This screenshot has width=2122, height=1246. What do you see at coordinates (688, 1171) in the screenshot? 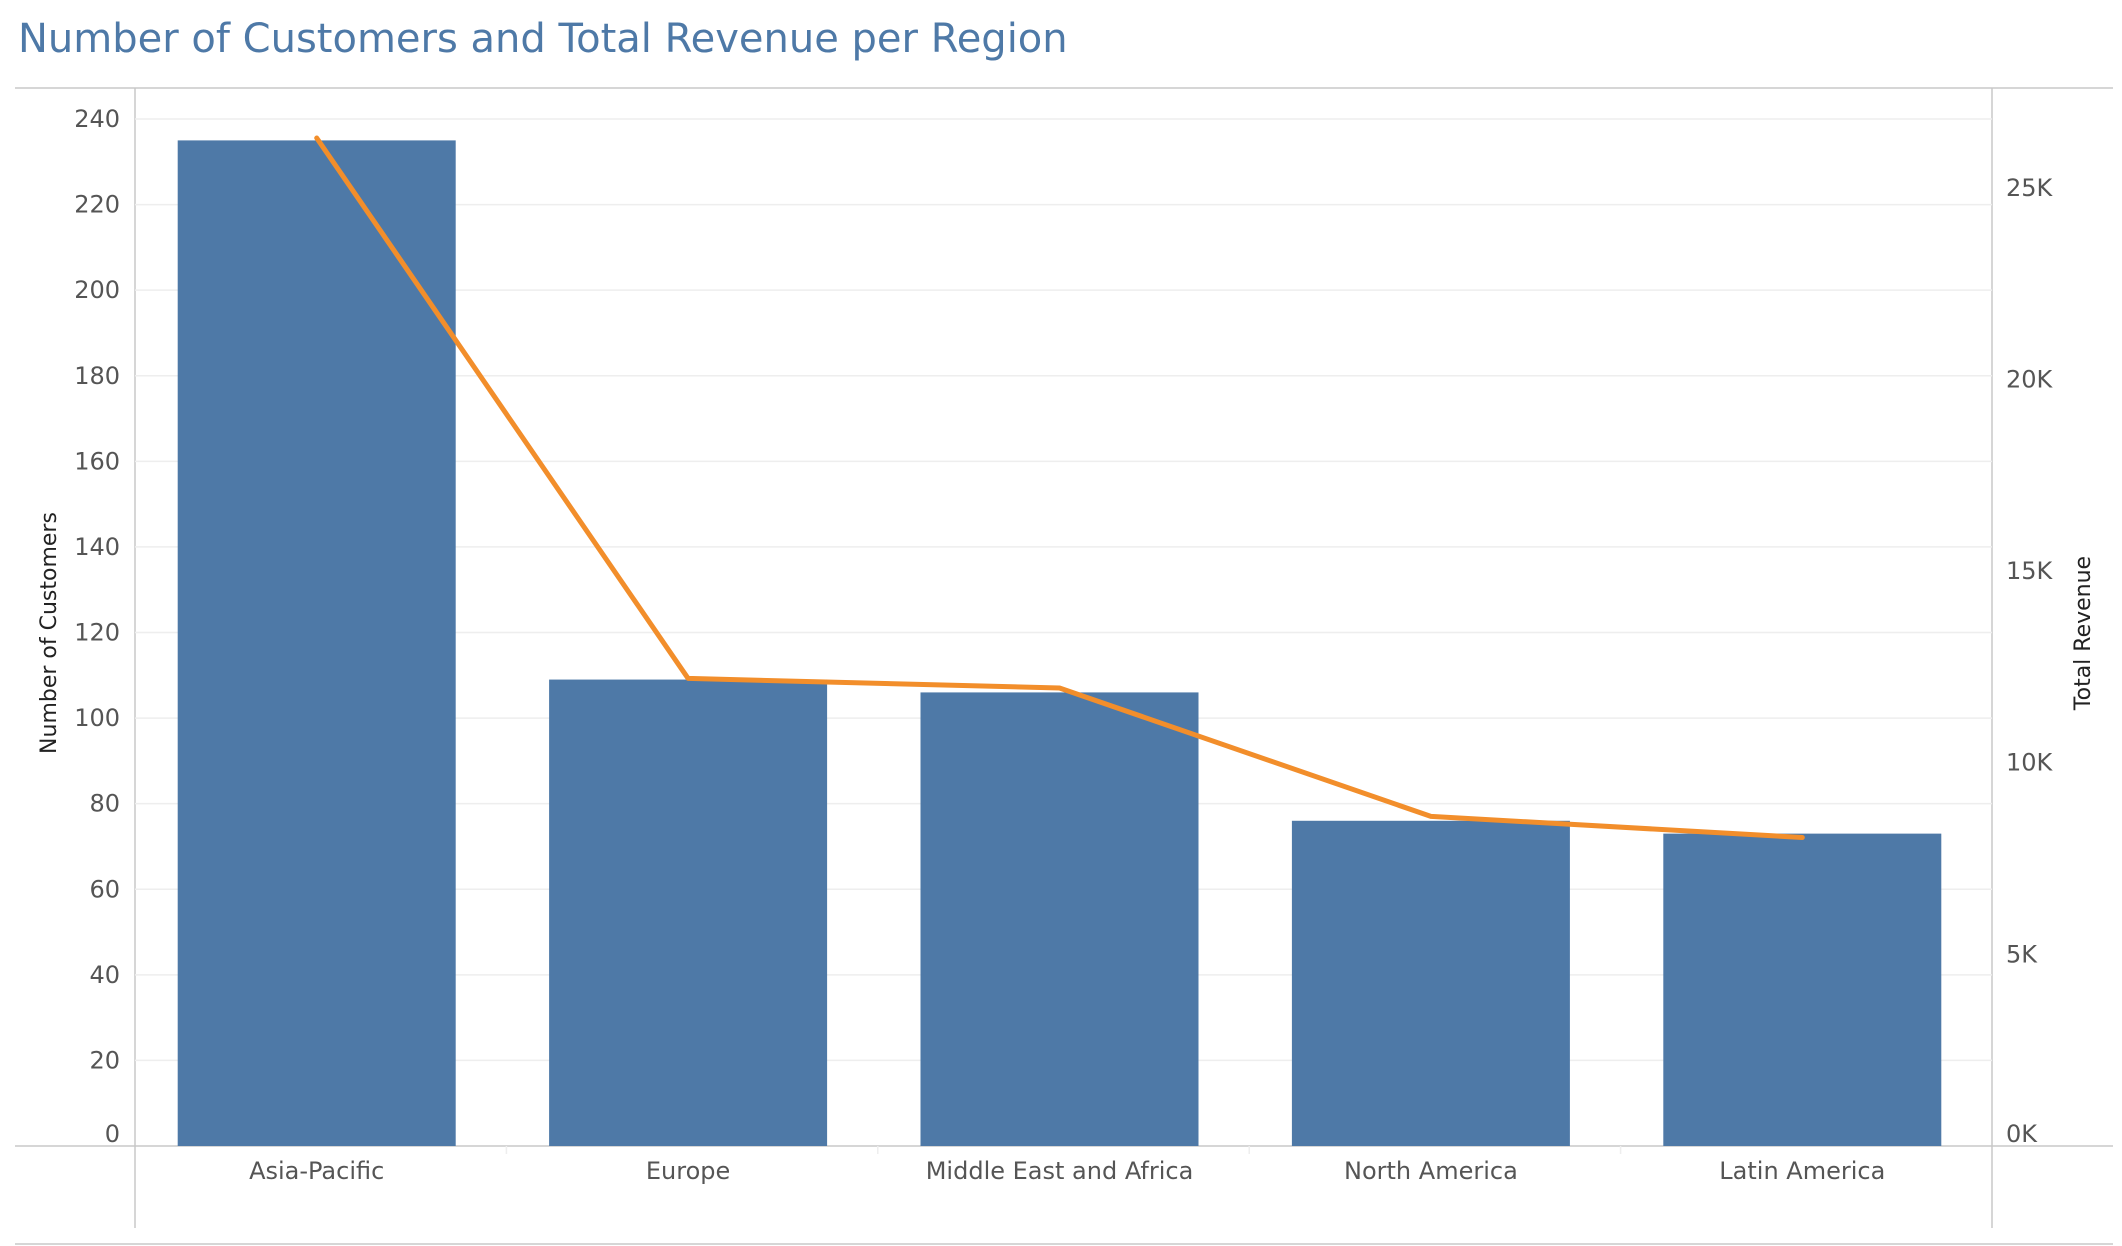
I see `category-label: Europe` at bounding box center [688, 1171].